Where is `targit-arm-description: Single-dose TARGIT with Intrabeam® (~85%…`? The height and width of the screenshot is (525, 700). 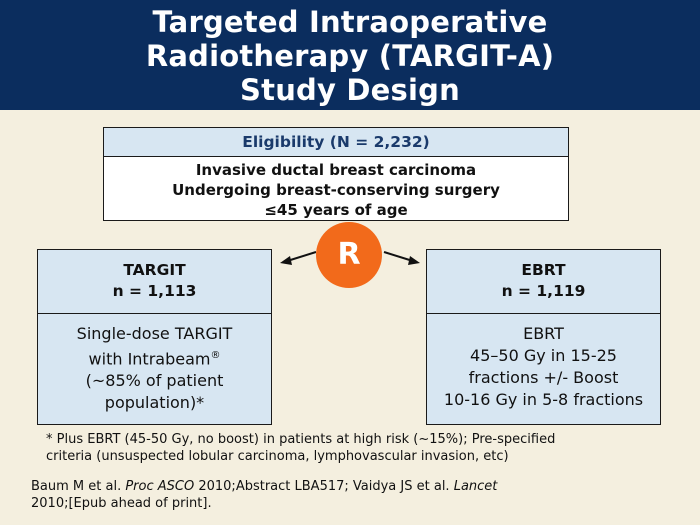 targit-arm-description: Single-dose TARGIT with Intrabeam® (~85%… is located at coordinates (154, 369).